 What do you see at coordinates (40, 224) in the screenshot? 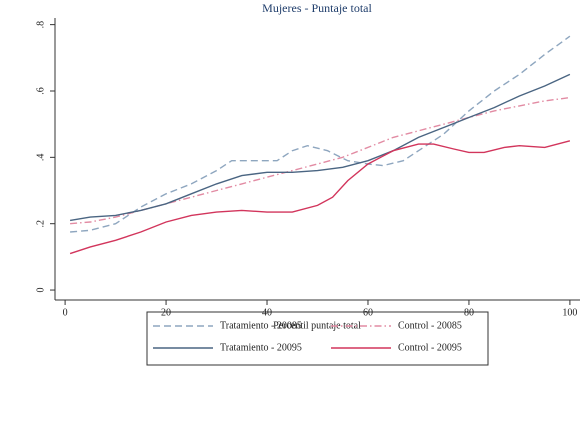
I see `y-tick-label: .2` at bounding box center [40, 224].